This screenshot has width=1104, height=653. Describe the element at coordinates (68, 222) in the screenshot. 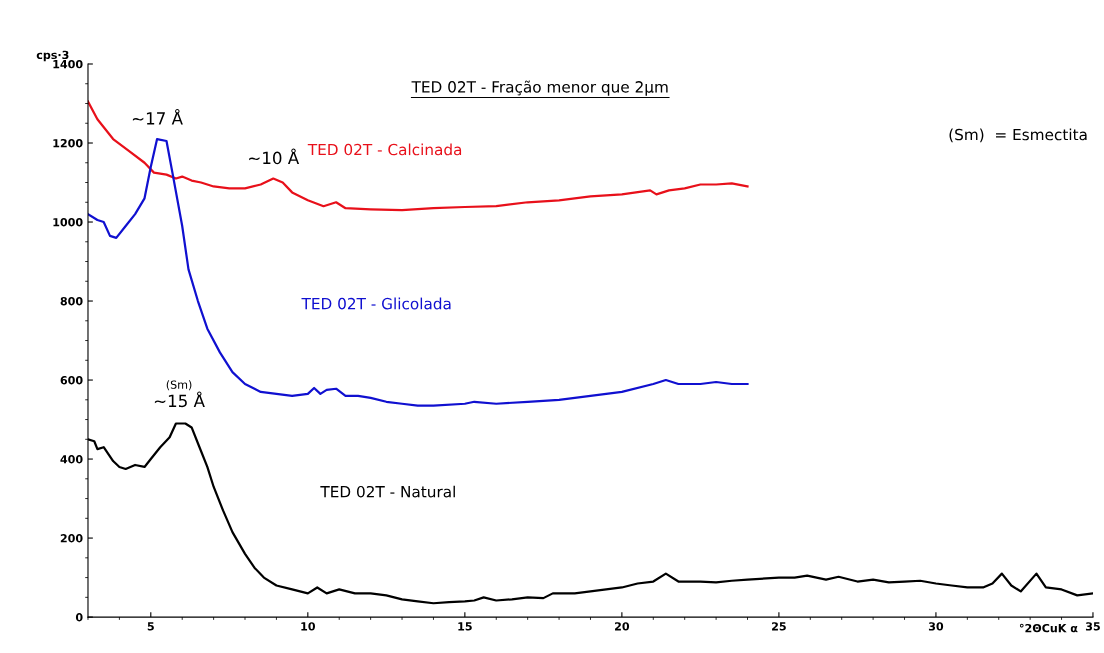

I see `y-tick-label: 1000` at that location.